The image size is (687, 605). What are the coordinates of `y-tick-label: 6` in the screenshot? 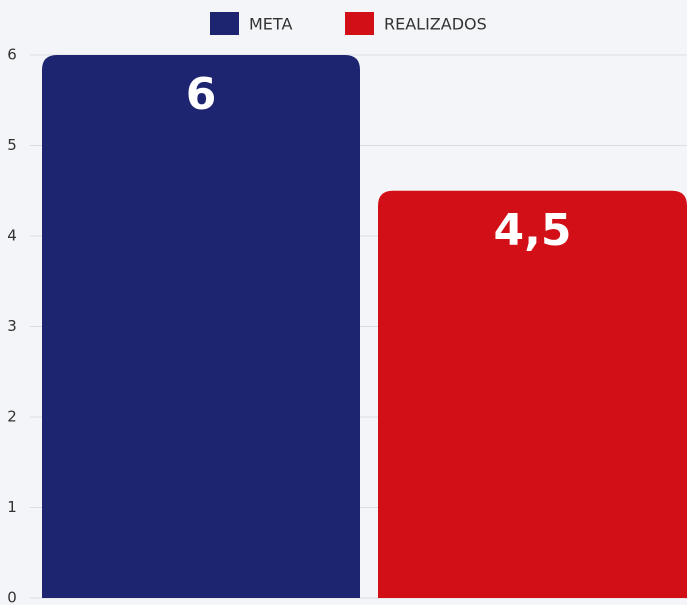 It's located at (12, 55).